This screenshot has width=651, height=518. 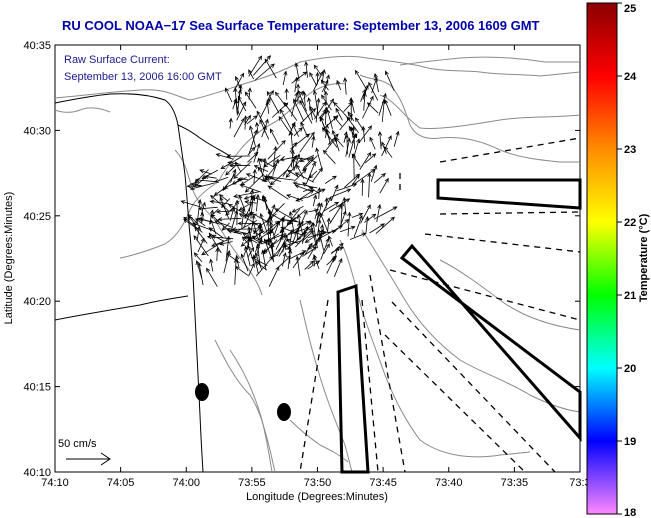 I want to click on x-tick-label: 73:45, so click(x=383, y=483).